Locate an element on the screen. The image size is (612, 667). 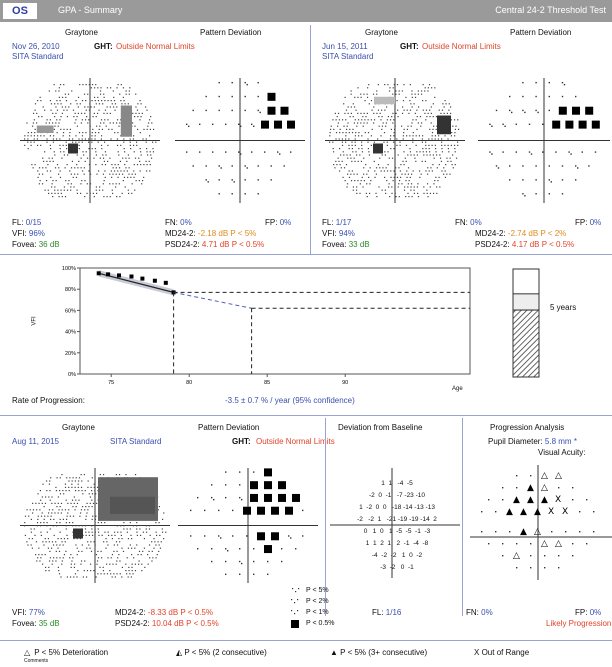
vfi-data-point is located at coordinates (108, 274).